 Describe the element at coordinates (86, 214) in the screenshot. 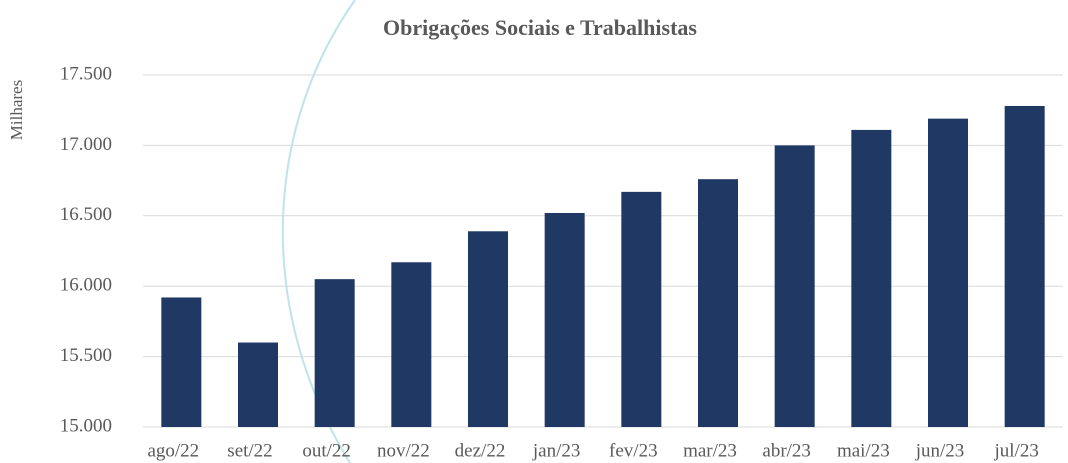

I see `y-tick-label: 16.500` at that location.